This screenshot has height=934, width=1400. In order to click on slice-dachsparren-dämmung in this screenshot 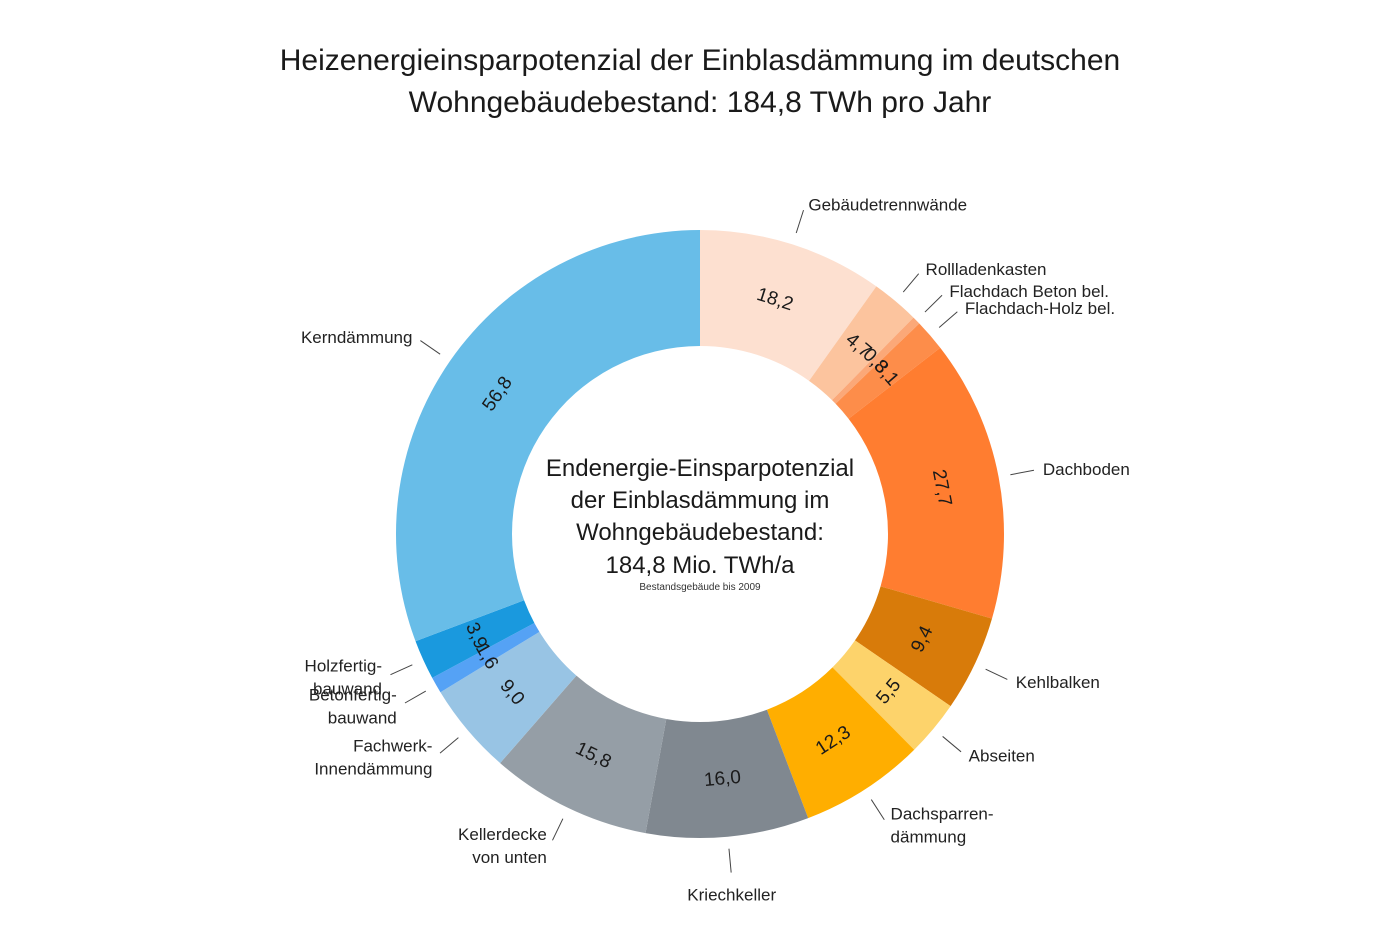, I will do `click(840, 743)`.